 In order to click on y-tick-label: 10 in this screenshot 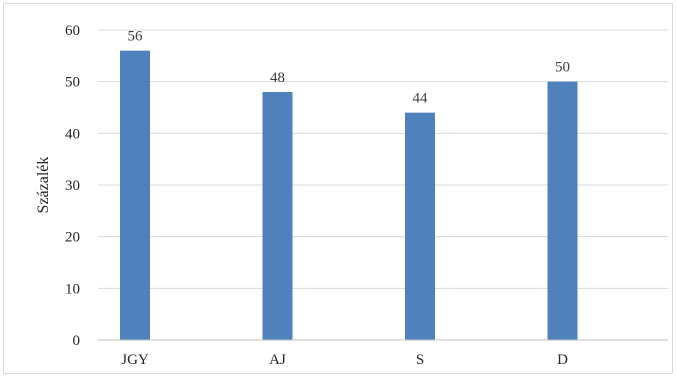, I will do `click(72, 289)`.